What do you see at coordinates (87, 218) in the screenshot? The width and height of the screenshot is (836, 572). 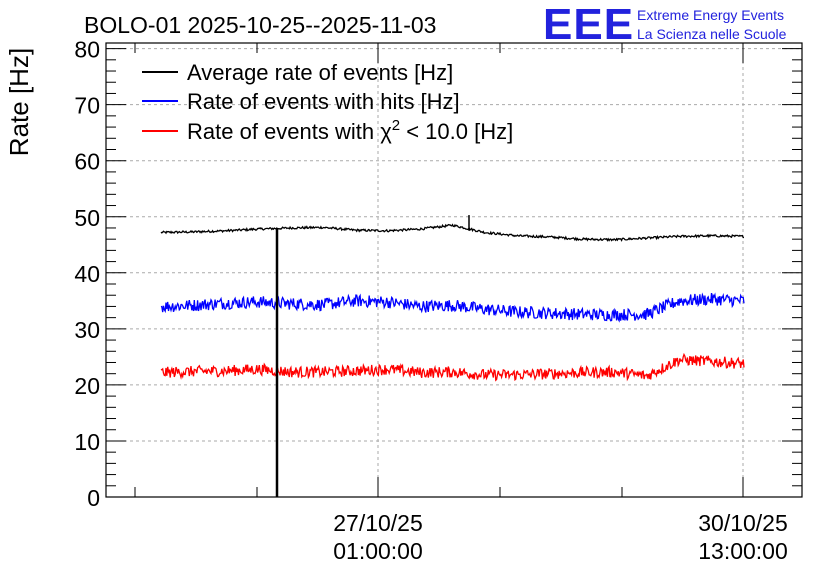 I see `y-tick-label: 50` at bounding box center [87, 218].